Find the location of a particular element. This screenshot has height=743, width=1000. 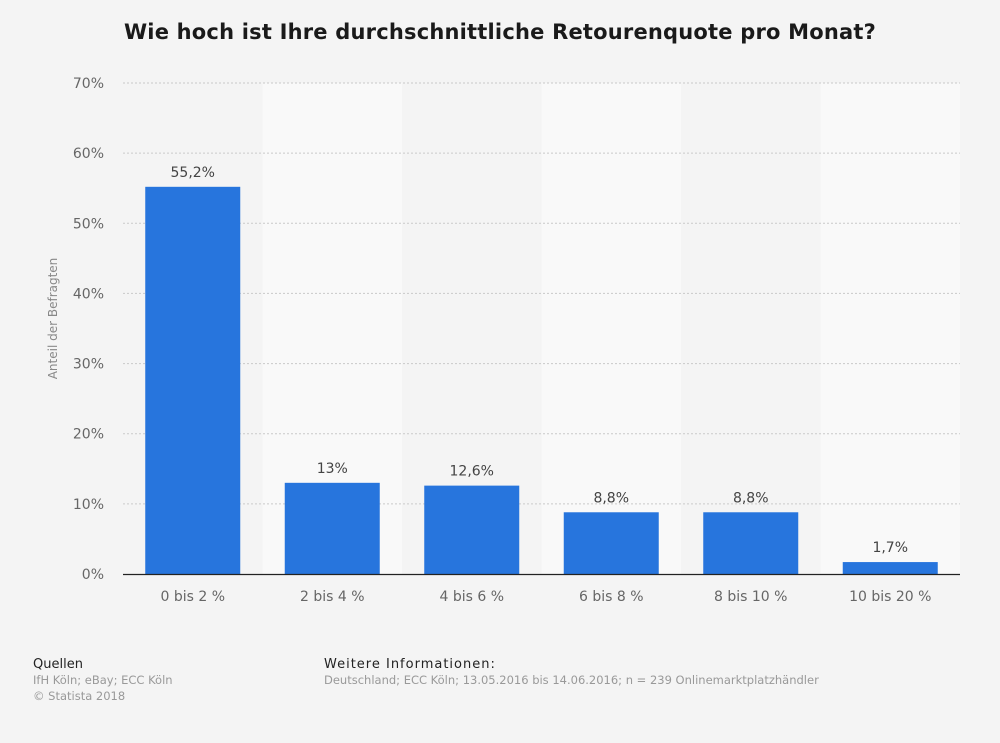

y-tick-label: 50% is located at coordinates (88, 224).